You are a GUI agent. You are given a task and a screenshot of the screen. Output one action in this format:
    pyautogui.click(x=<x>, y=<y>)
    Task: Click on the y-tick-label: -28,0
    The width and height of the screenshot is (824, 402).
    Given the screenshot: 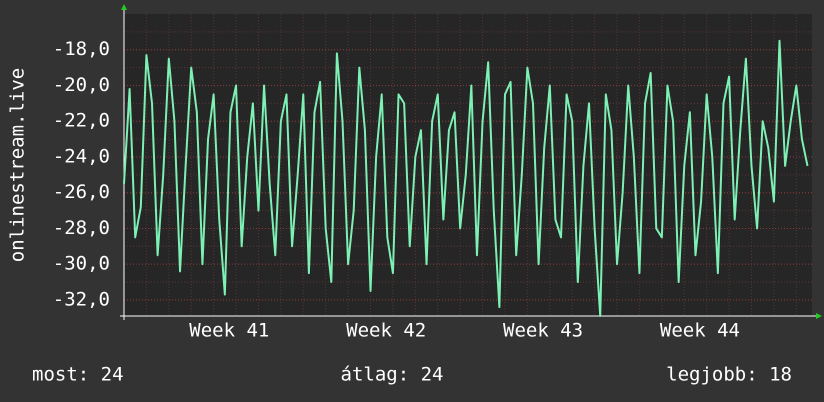 What is the action you would take?
    pyautogui.click(x=81, y=228)
    